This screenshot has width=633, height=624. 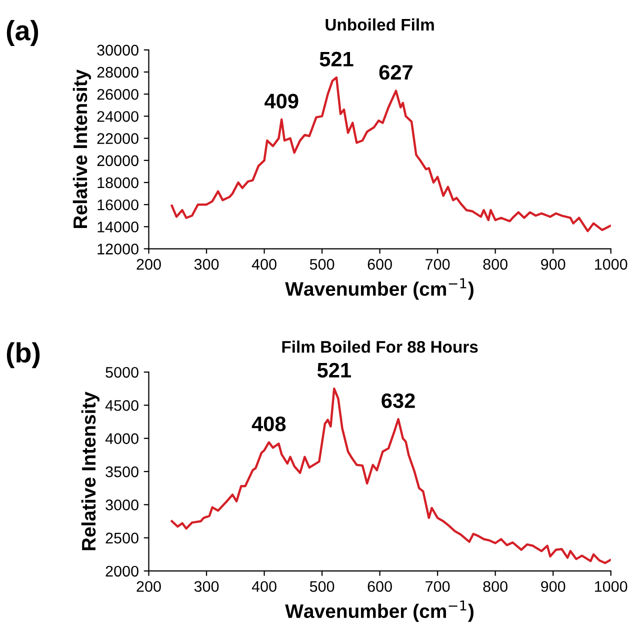 I want to click on y-tick-label: 4000, so click(x=121, y=438).